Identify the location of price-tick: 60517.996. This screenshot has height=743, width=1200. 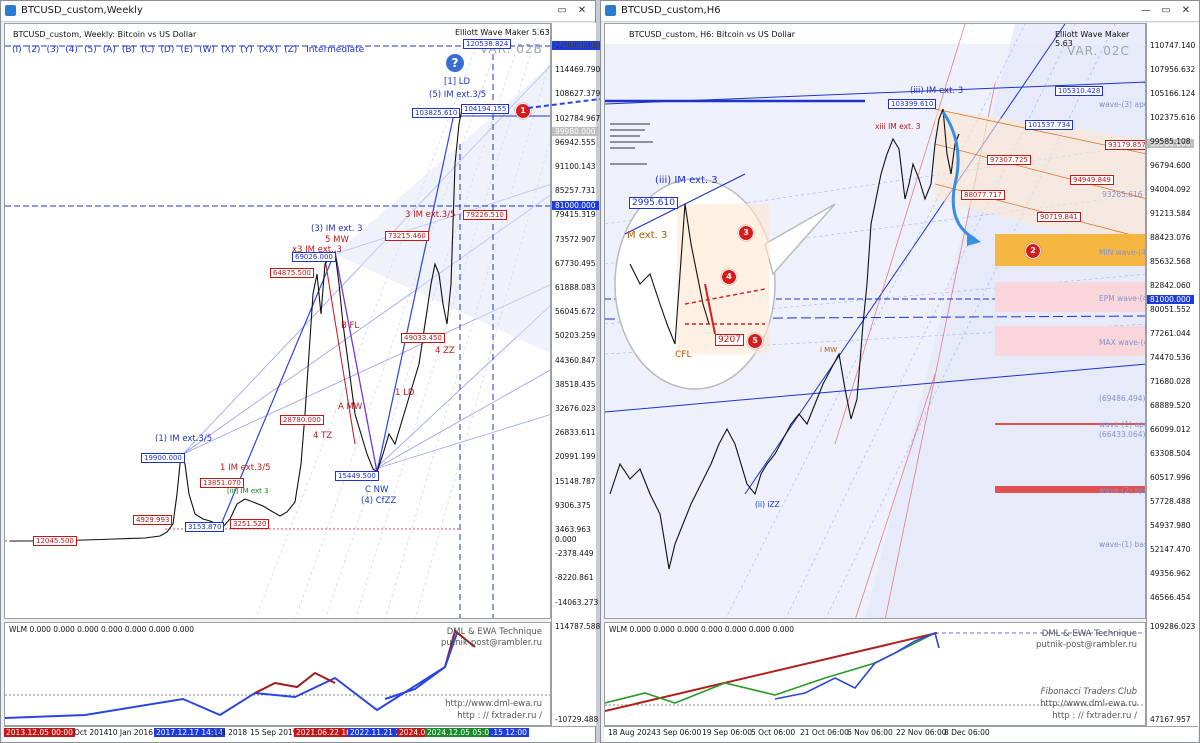
(1170, 477).